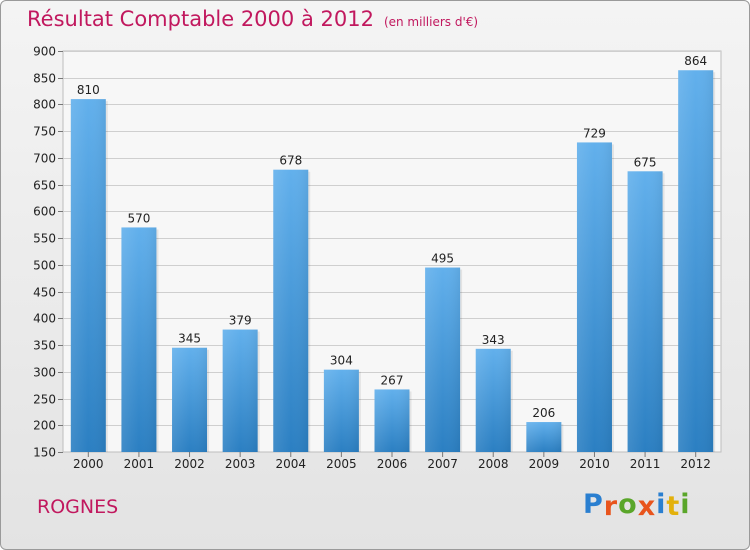 Image resolution: width=750 pixels, height=550 pixels. Describe the element at coordinates (240, 464) in the screenshot. I see `x-tick-label: 2003` at that location.